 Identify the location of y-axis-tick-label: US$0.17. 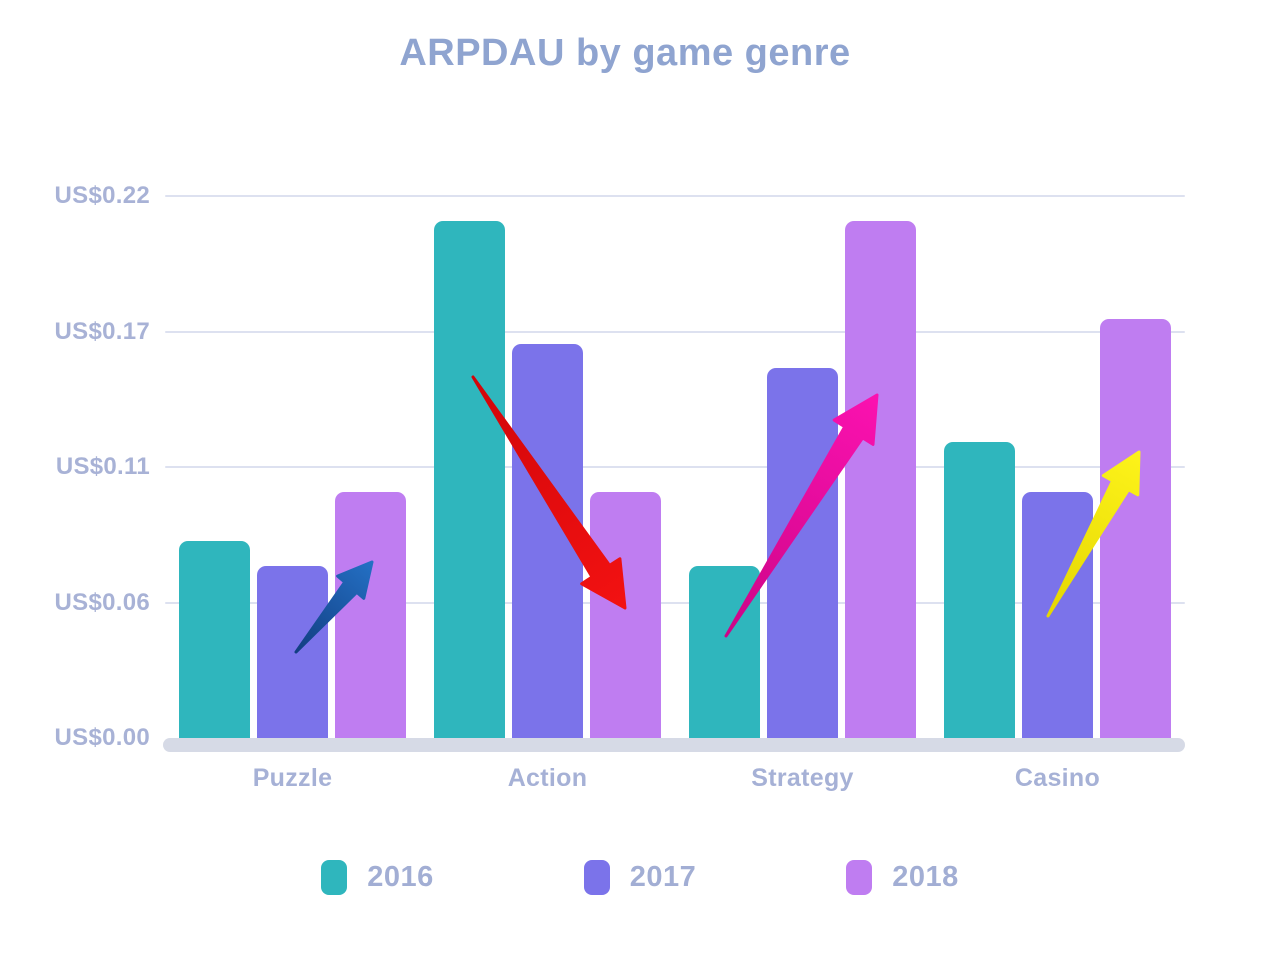
(102, 331).